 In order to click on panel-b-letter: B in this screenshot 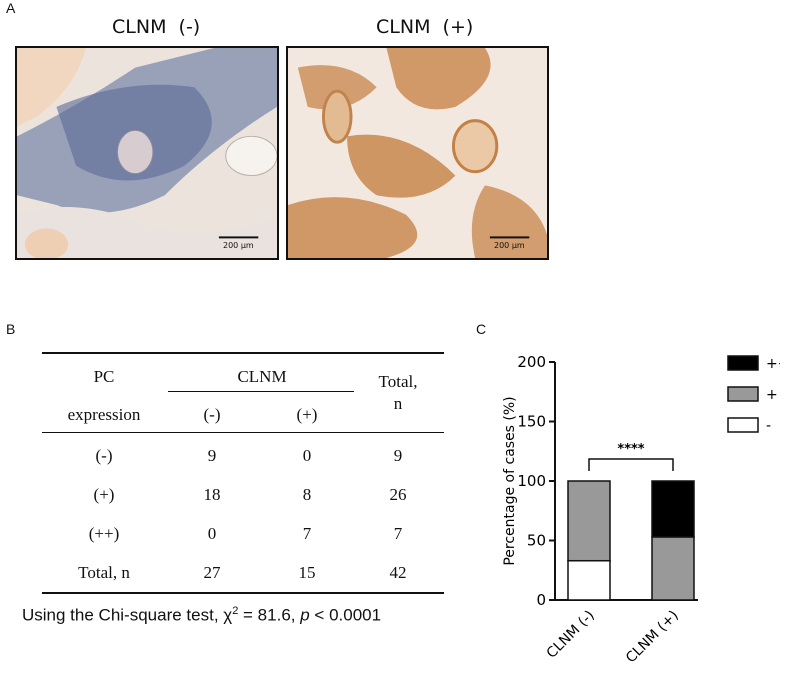, I will do `click(11, 329)`.